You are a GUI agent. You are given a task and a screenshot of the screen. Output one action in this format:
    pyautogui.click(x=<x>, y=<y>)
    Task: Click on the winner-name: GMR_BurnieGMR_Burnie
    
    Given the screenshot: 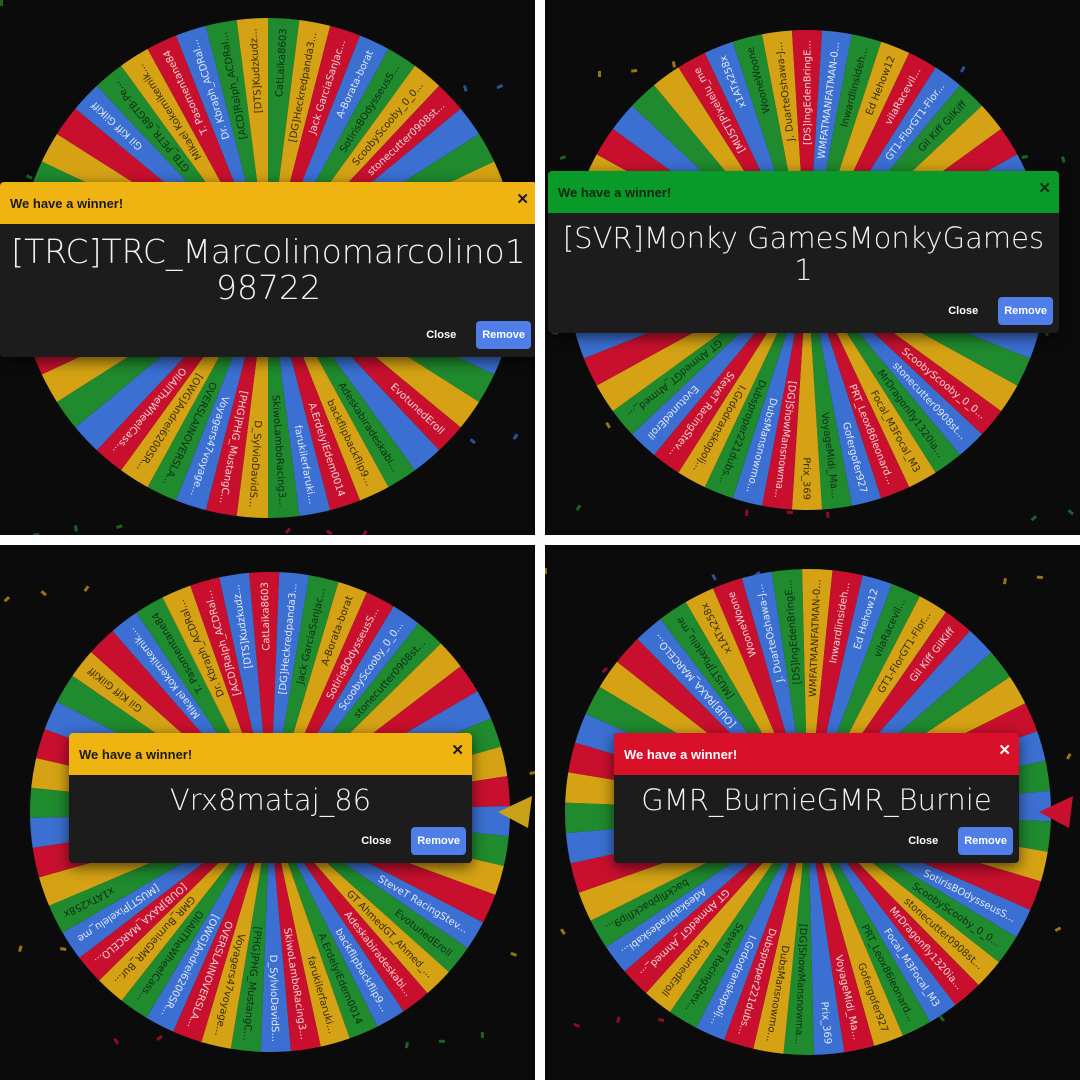 What is the action you would take?
    pyautogui.click(x=816, y=800)
    